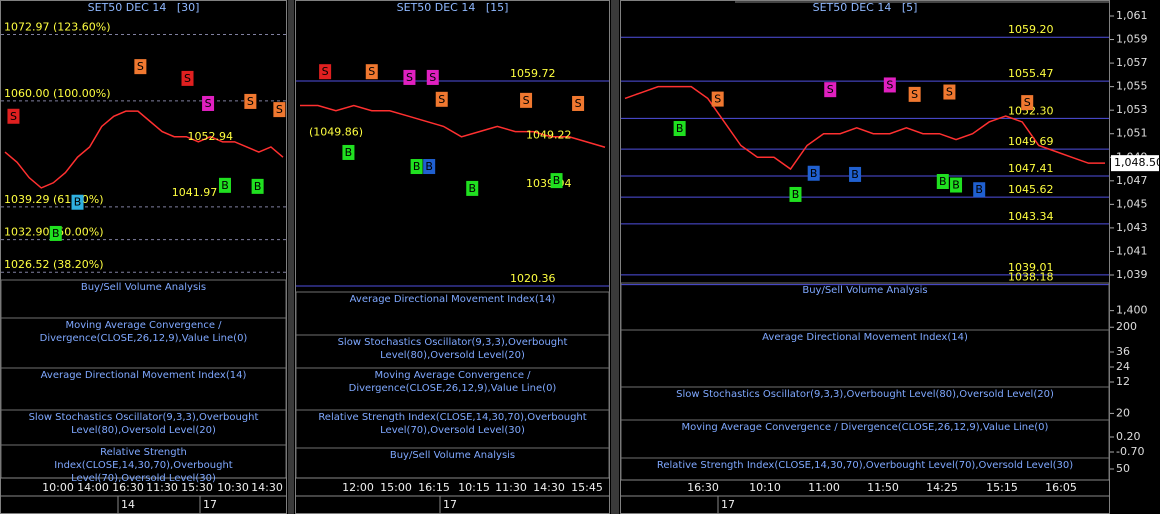 The width and height of the screenshot is (1160, 514). I want to click on y-tick-label: 1,039, so click(1132, 274).